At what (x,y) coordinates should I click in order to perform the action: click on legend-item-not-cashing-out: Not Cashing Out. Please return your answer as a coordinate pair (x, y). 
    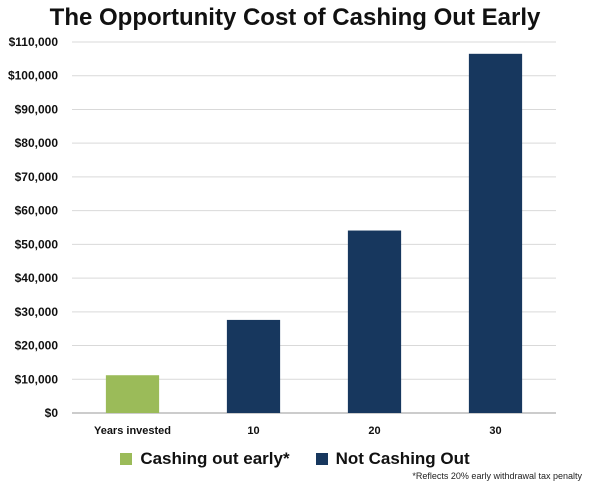
    Looking at the image, I should click on (392, 459).